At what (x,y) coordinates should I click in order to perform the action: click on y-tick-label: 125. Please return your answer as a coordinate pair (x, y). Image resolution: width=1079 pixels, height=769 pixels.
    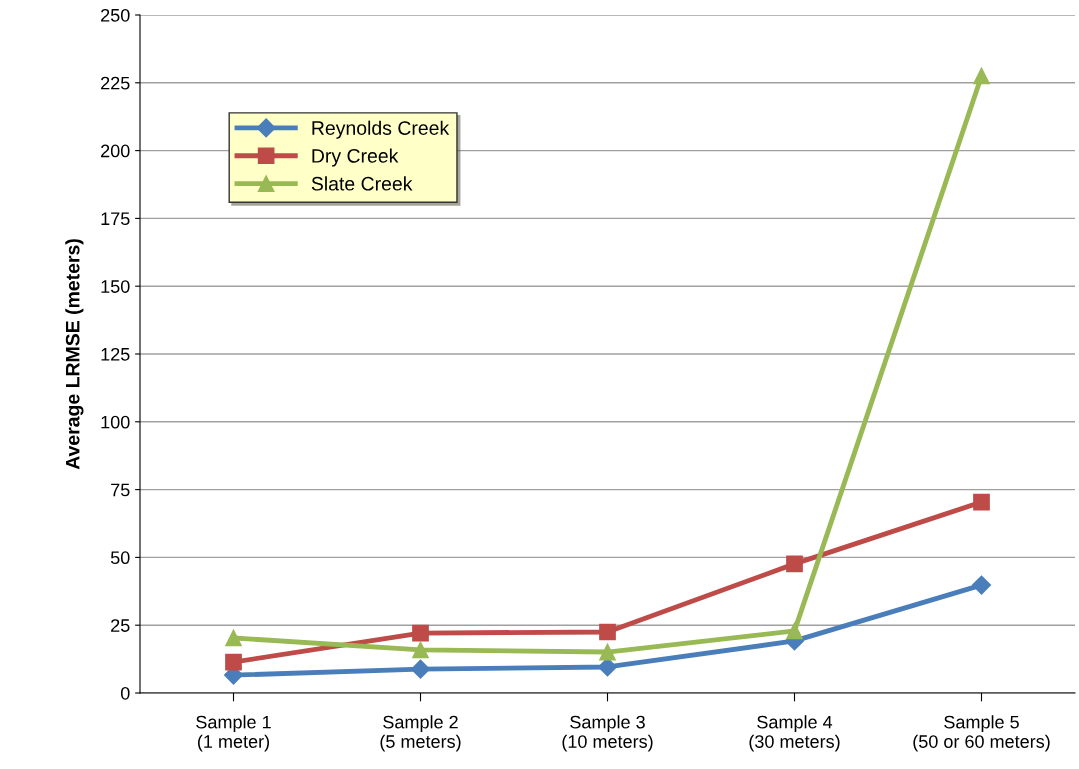
    Looking at the image, I should click on (115, 354).